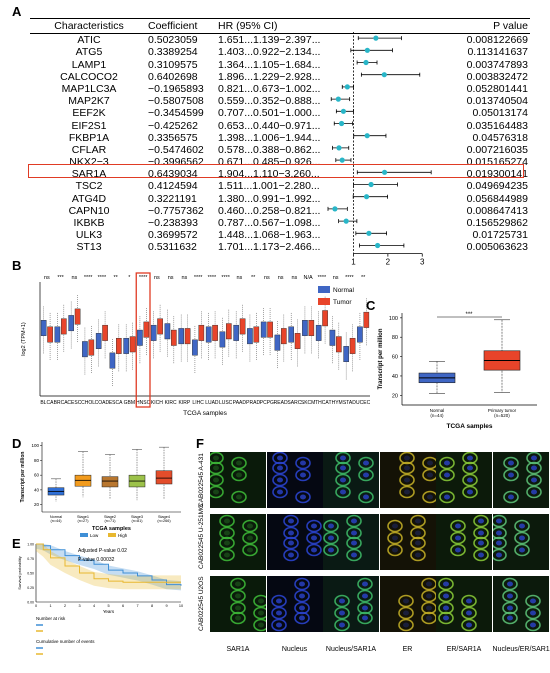 This screenshot has height=673, width=550. What do you see at coordinates (89, 76) in the screenshot?
I see `gene-cell: CALCOCO2` at bounding box center [89, 76].